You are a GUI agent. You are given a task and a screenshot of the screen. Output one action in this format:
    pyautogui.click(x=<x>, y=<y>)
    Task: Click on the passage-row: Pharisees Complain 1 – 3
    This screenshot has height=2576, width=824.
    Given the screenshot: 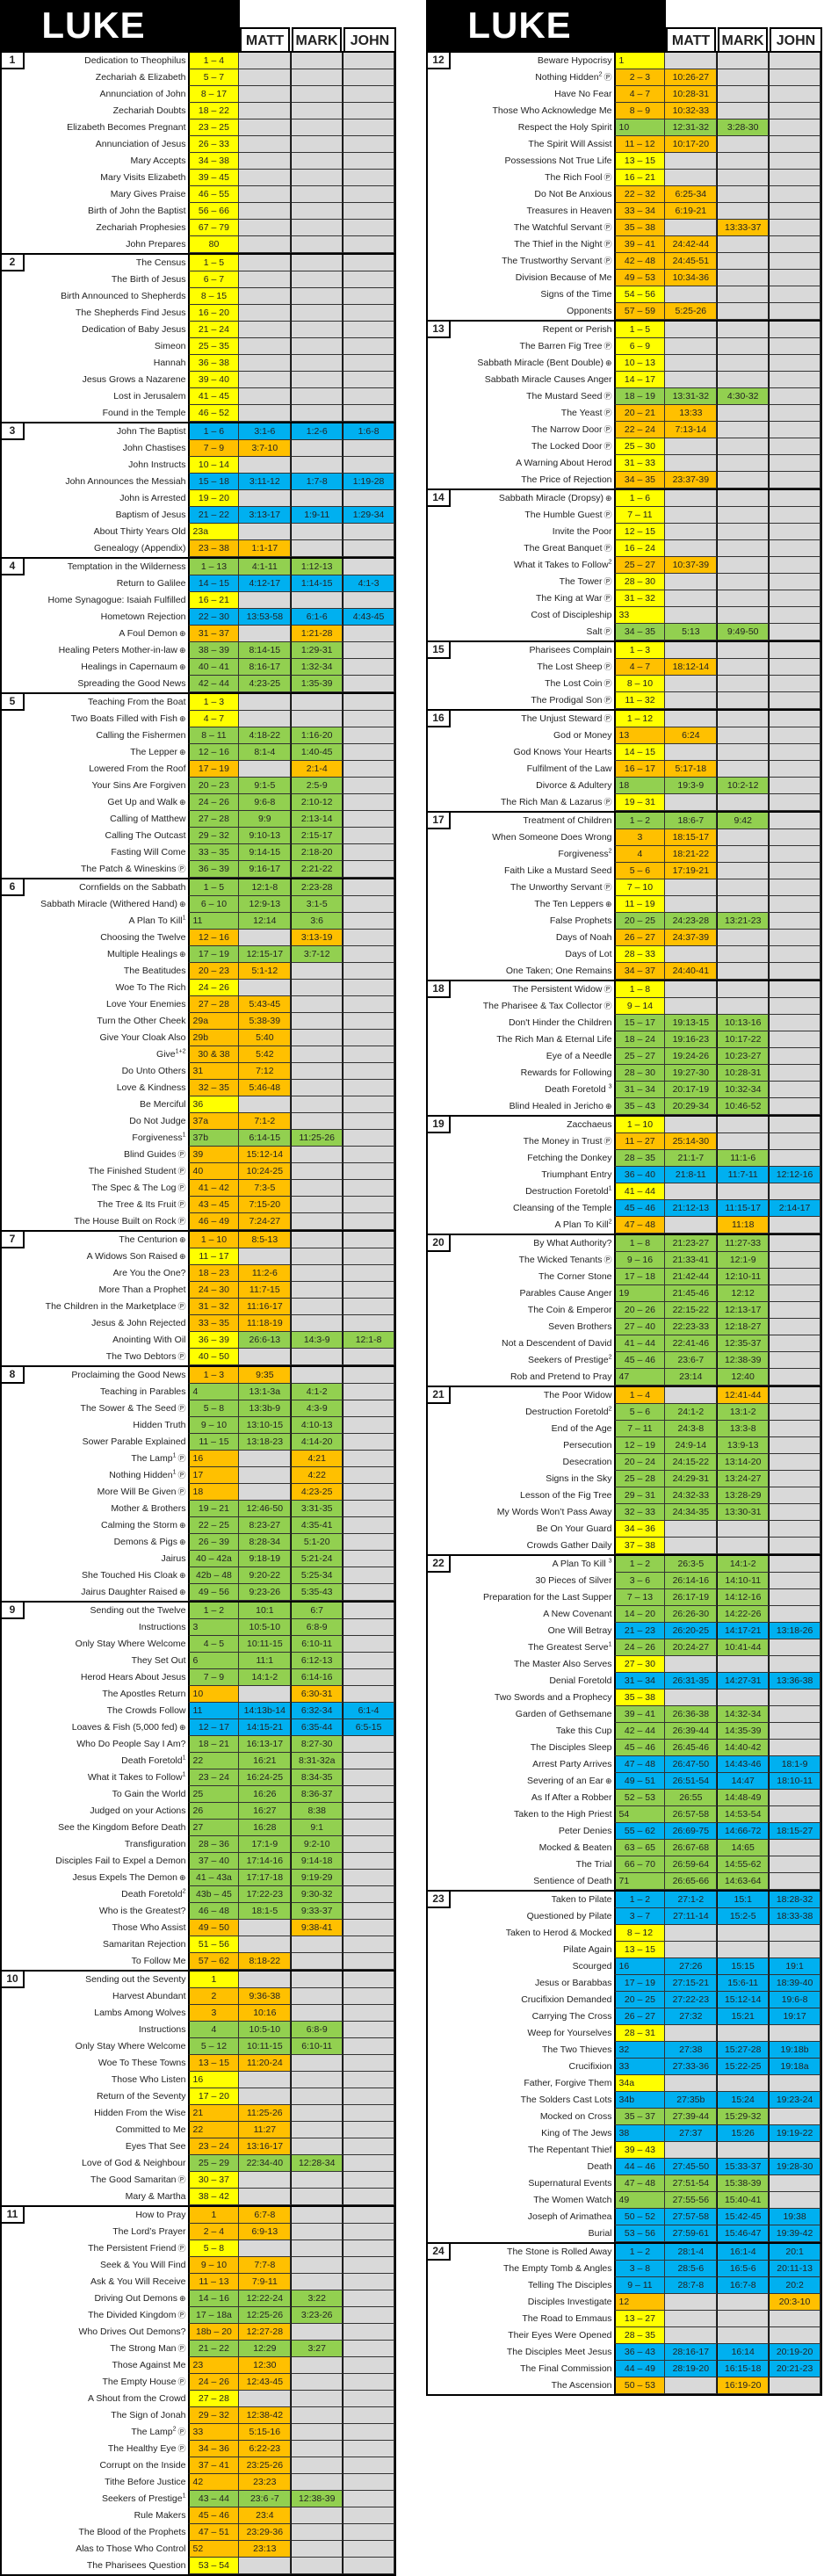 What is the action you would take?
    pyautogui.click(x=625, y=650)
    